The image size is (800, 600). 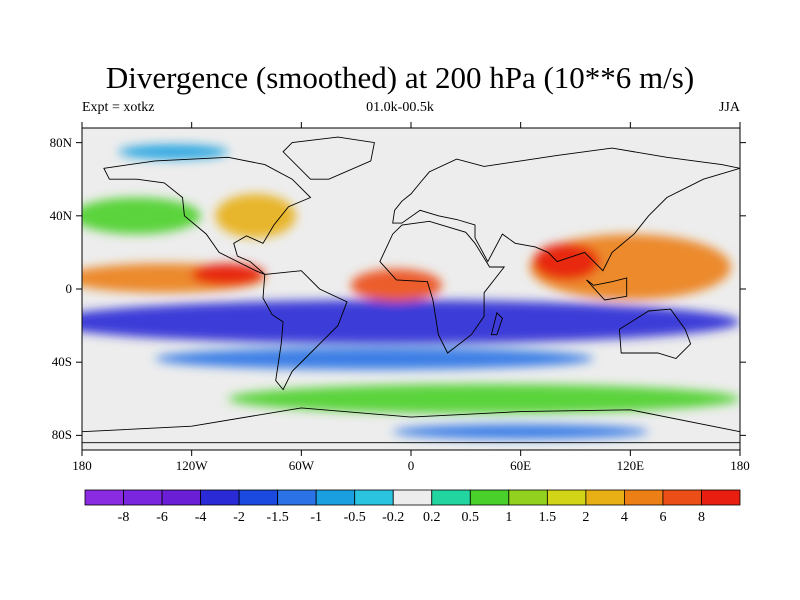 I want to click on colorbar-label: 2, so click(x=586, y=517).